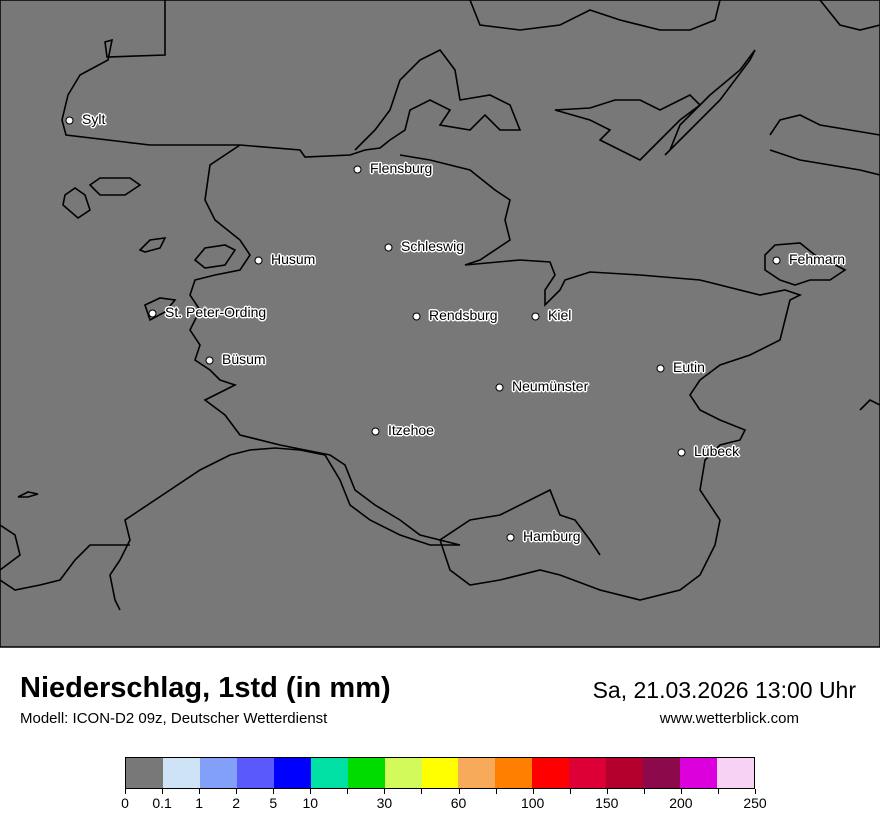  Describe the element at coordinates (199, 803) in the screenshot. I see `legend-tick-label: 1` at that location.